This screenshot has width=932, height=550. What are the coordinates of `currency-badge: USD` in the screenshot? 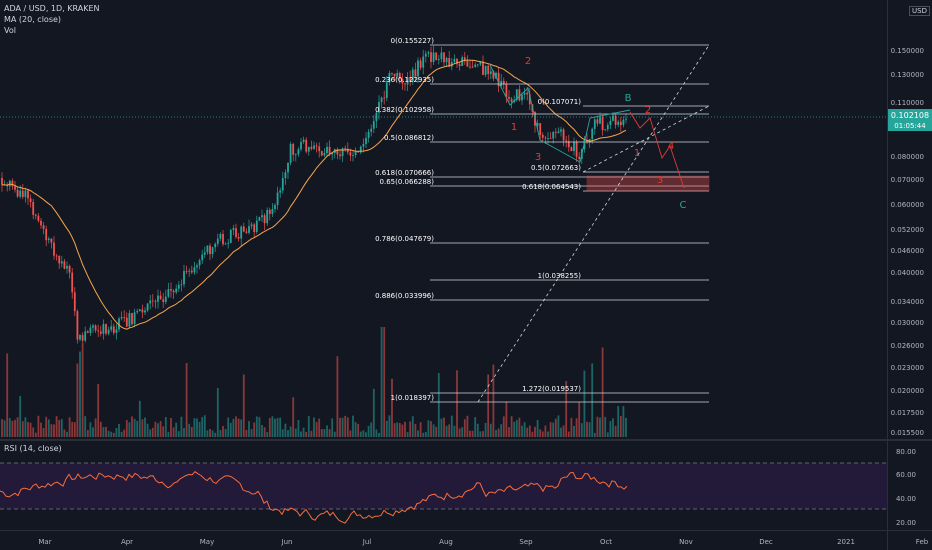 It's located at (919, 11).